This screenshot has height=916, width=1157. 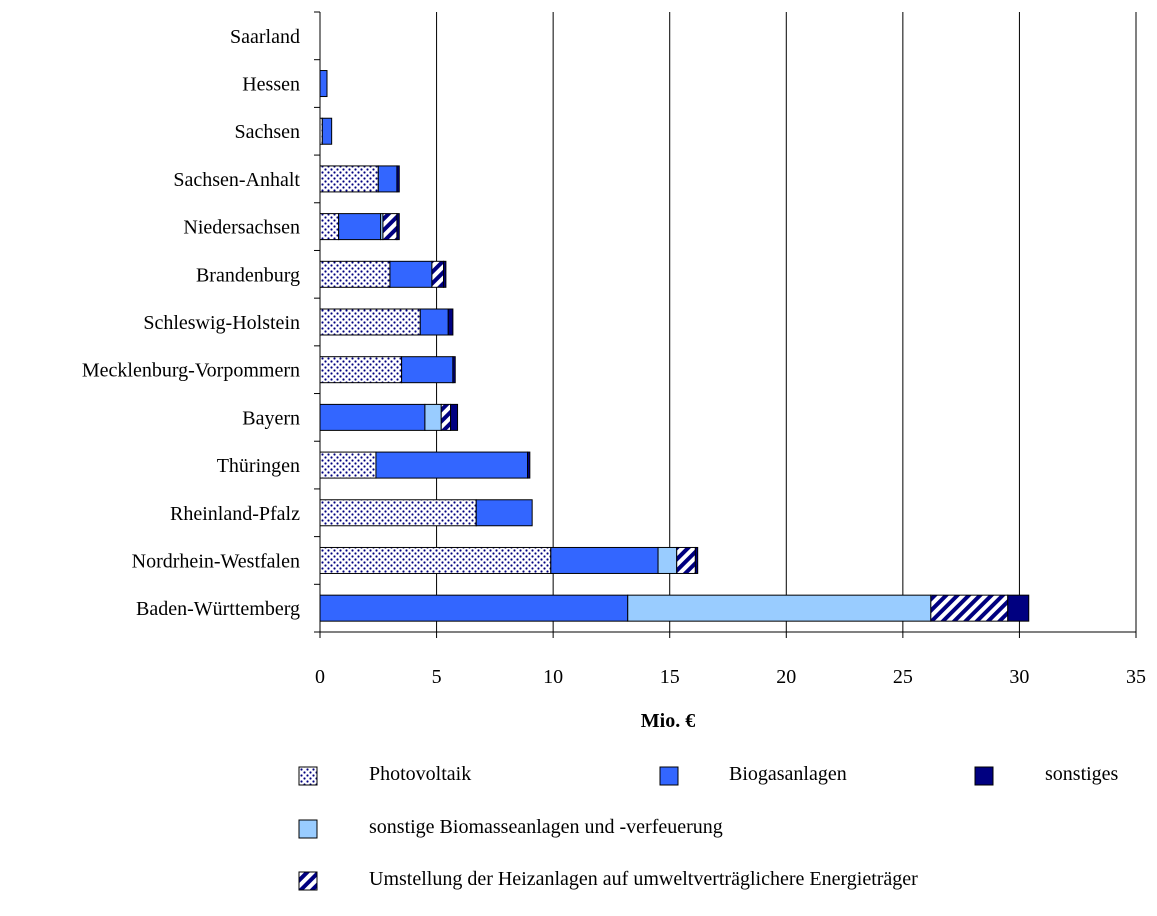 I want to click on x-tick-label: 15, so click(x=670, y=677).